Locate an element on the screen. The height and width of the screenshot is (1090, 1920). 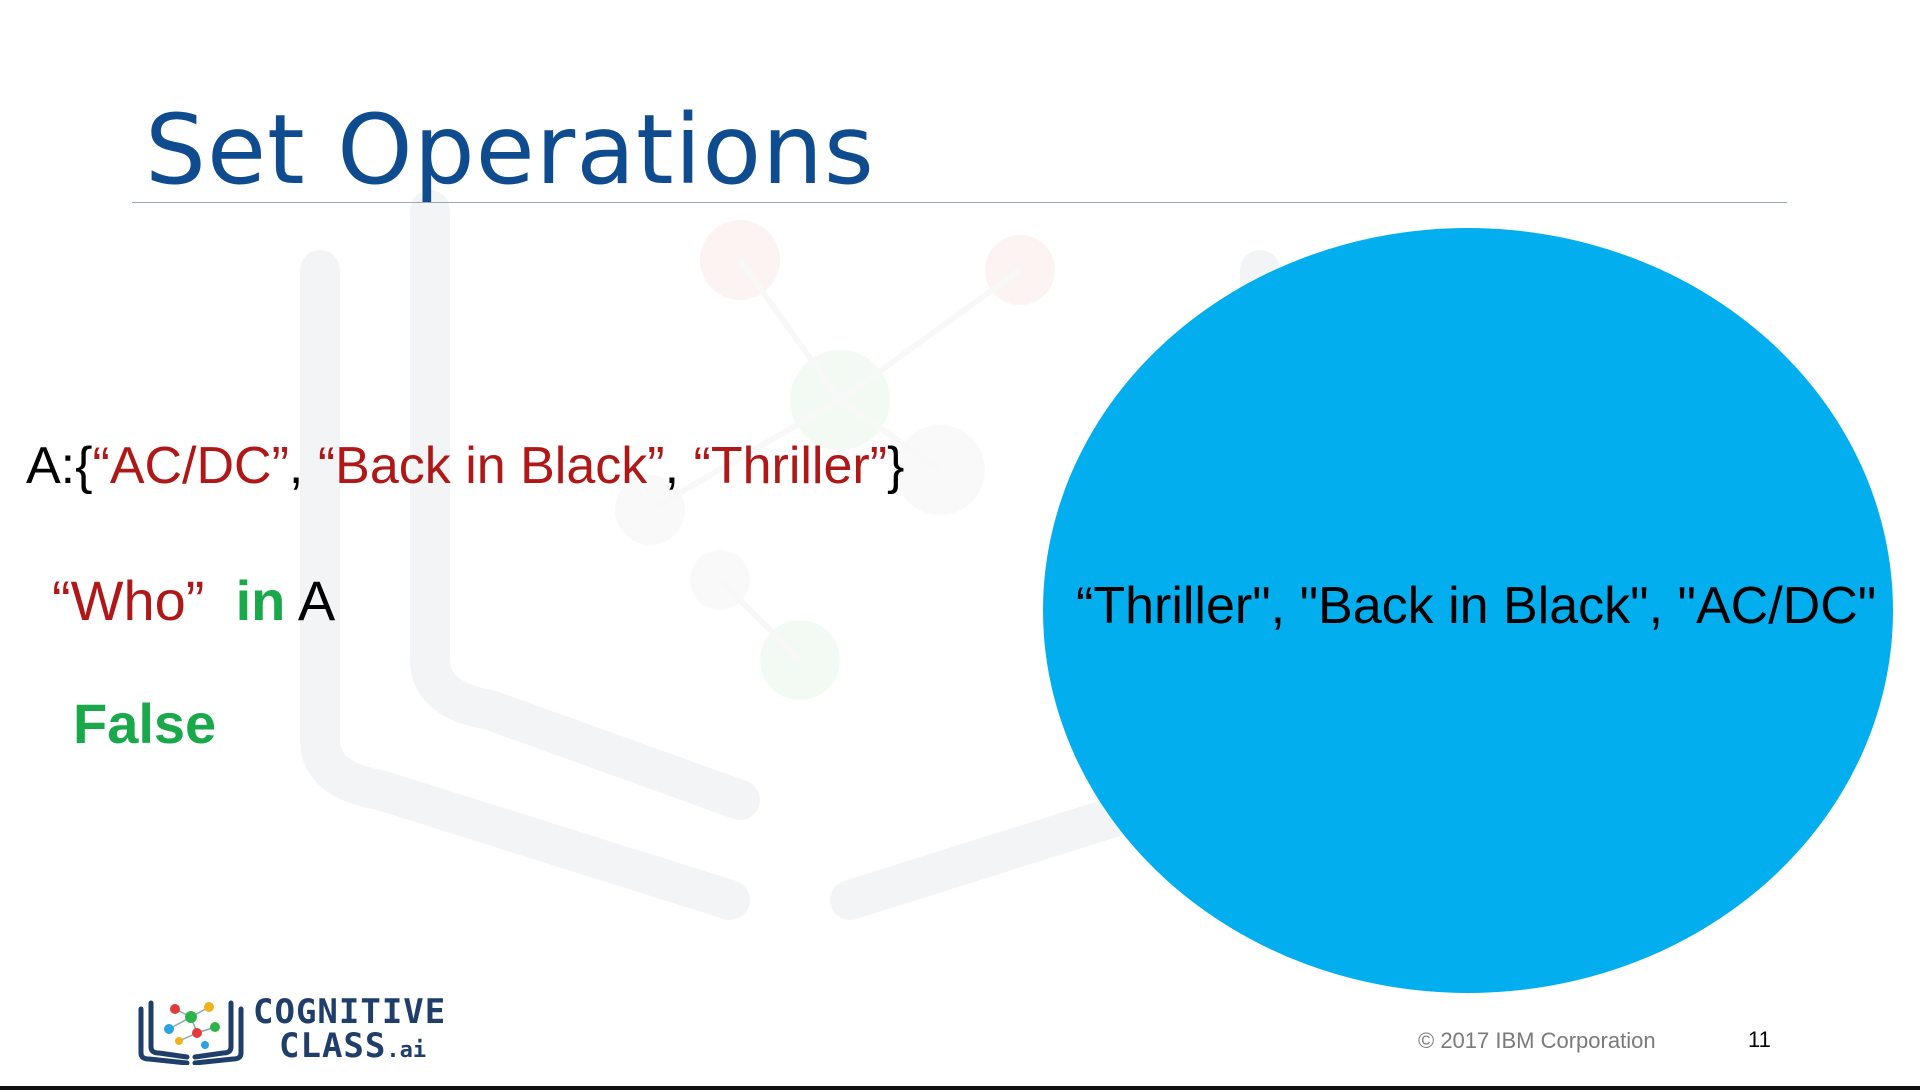
logo-ai-suffix: .ai is located at coordinates (406, 1050).